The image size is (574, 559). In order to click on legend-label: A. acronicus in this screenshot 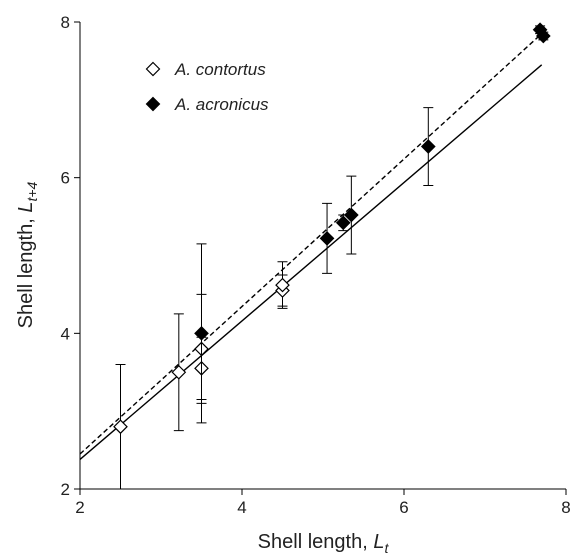, I will do `click(221, 104)`.